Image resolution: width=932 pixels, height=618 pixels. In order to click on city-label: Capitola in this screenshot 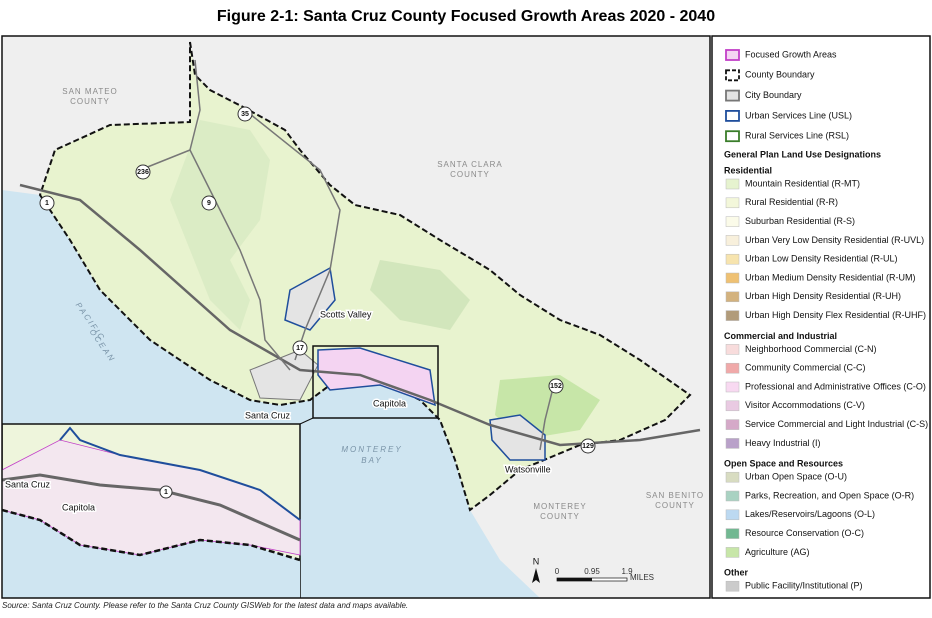, I will do `click(389, 403)`.